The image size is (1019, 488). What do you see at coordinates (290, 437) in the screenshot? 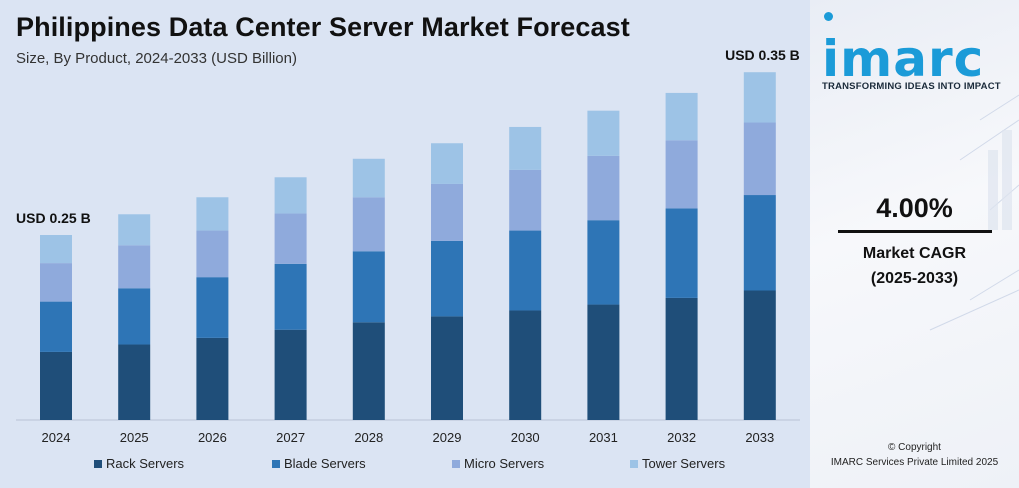
I see `x-tick-label-2027: 2027` at bounding box center [290, 437].